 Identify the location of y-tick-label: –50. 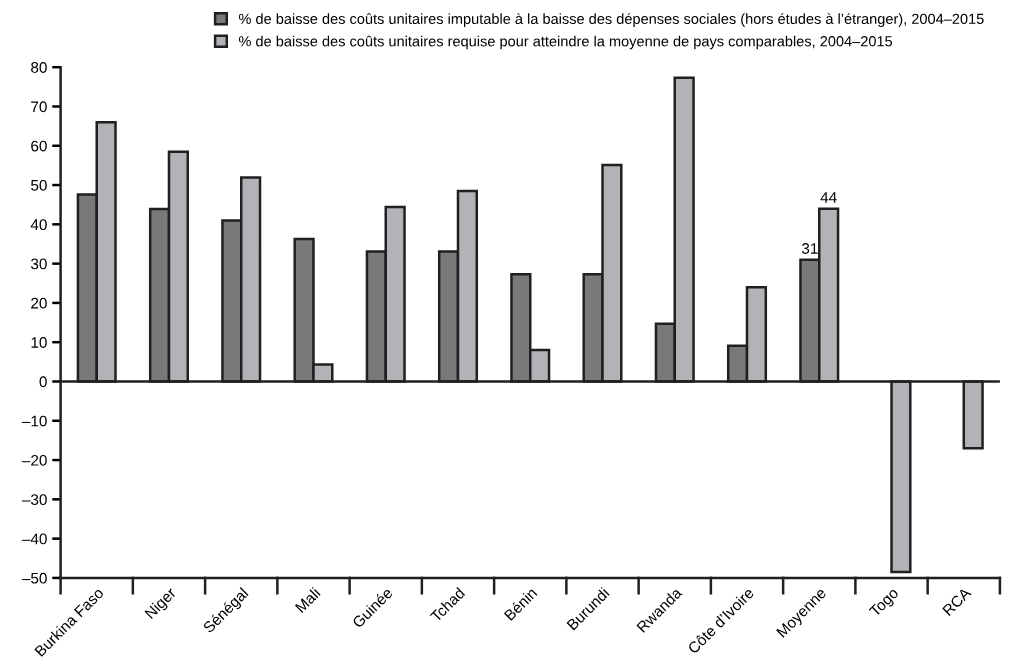
(34, 578).